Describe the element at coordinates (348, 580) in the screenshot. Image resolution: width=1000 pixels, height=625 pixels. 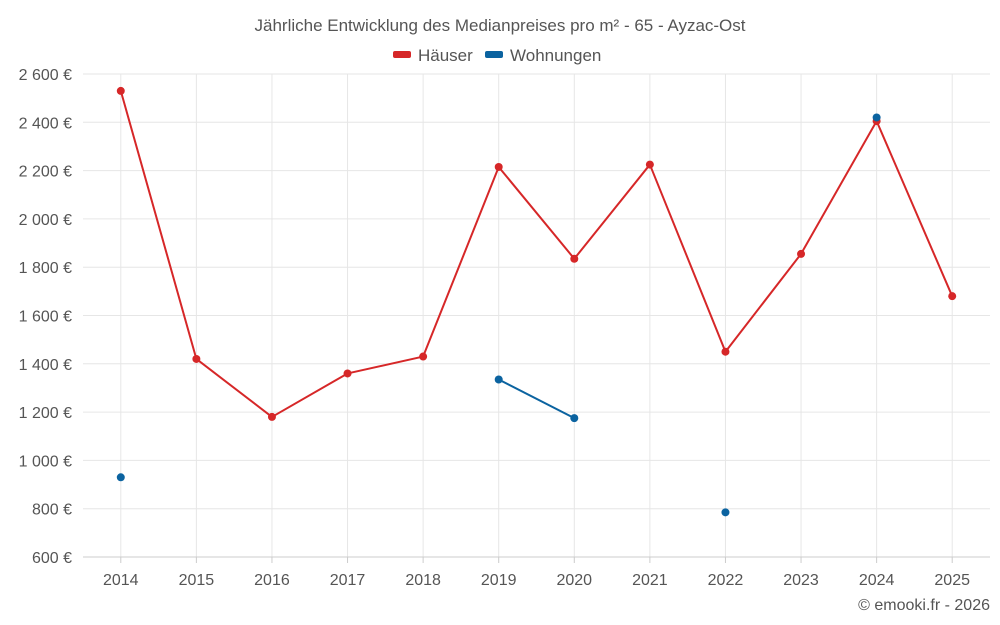
I see `x-tick-label: 2017` at that location.